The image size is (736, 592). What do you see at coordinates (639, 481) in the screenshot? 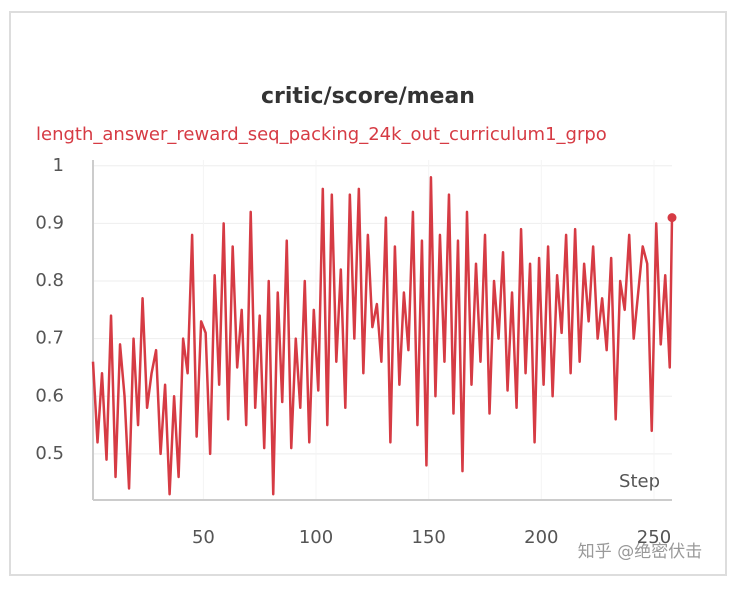
I see `x-axis-label: Step` at bounding box center [639, 481].